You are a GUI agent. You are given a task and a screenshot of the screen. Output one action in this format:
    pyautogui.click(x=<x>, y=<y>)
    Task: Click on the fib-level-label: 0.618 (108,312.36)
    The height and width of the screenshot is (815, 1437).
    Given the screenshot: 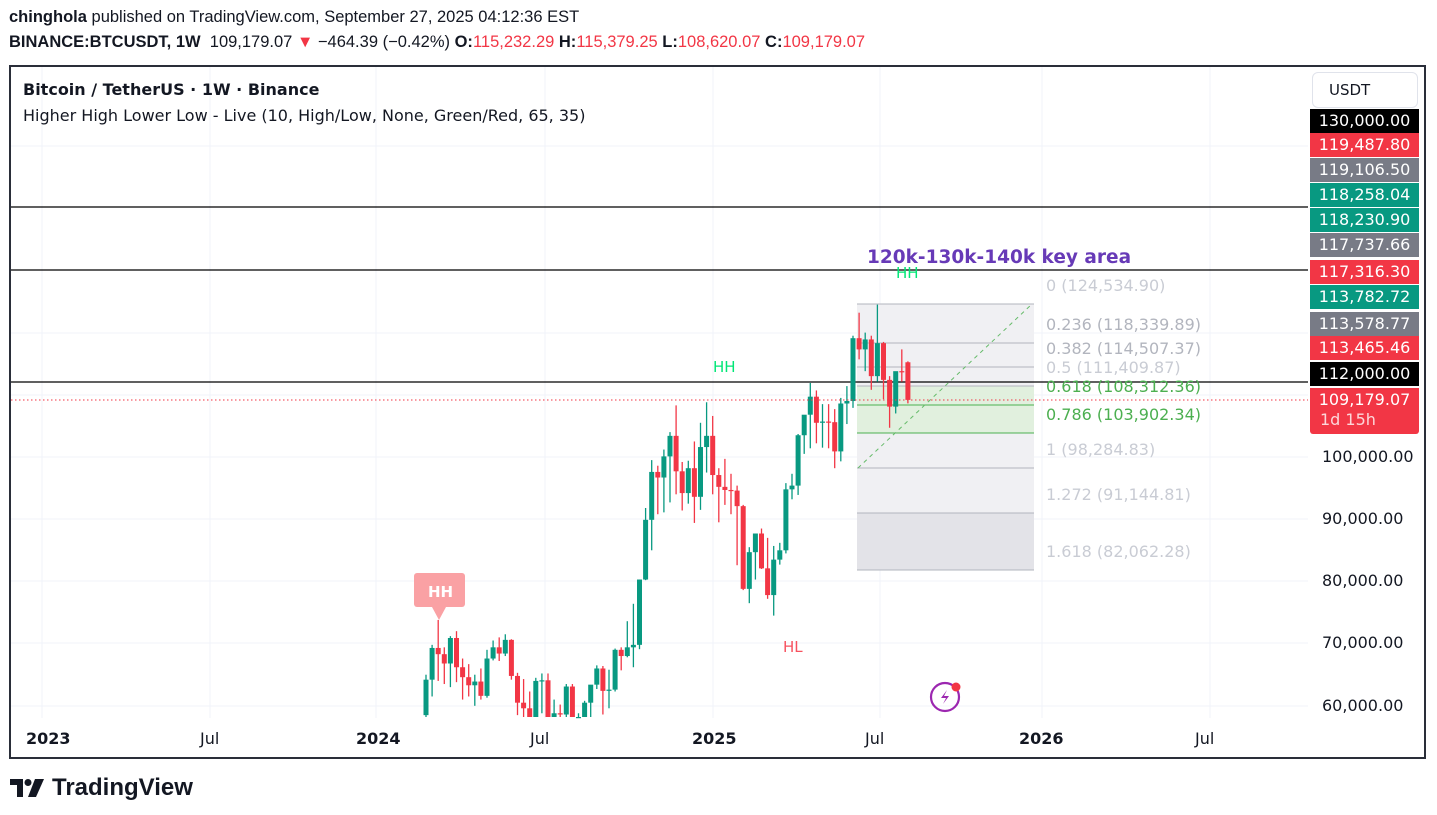 What is the action you would take?
    pyautogui.click(x=1123, y=386)
    